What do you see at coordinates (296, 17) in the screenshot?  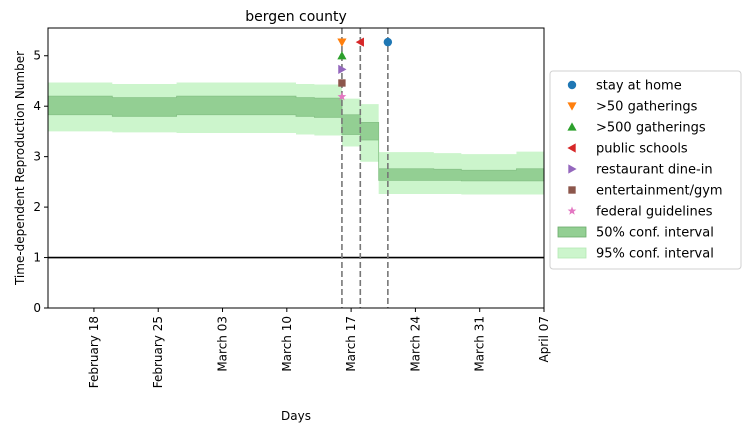 I see `chart-title: bergen county` at bounding box center [296, 17].